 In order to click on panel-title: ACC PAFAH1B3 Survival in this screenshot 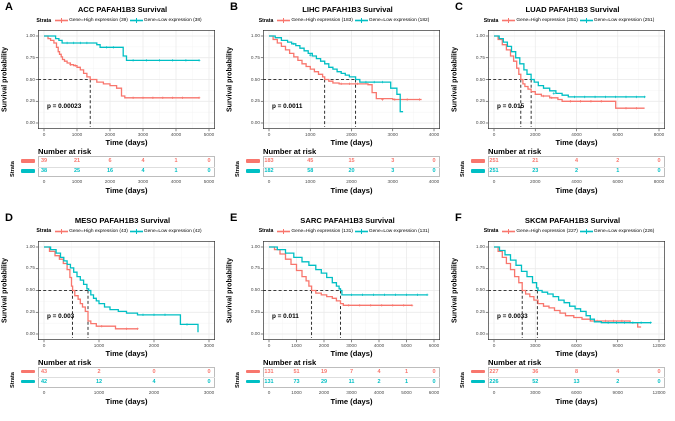, I will do `click(122, 9)`.